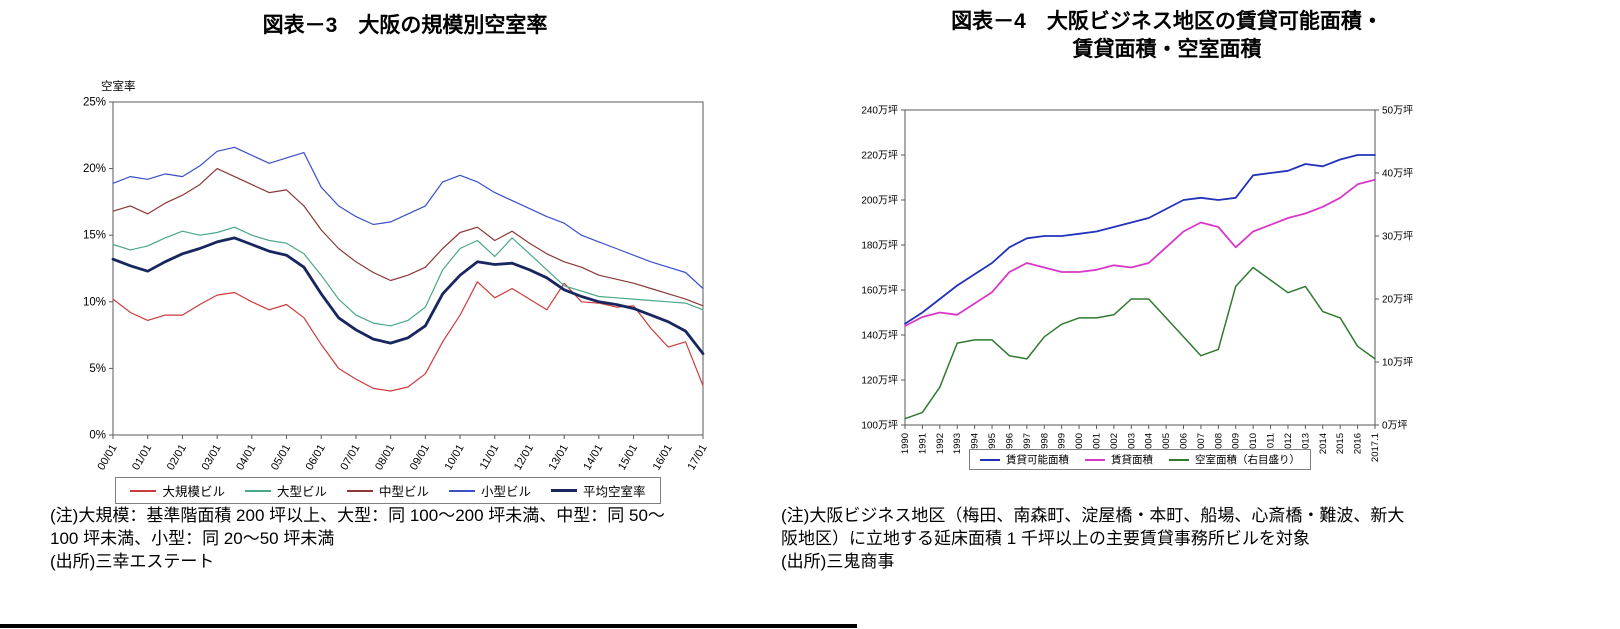 This screenshot has width=1620, height=629. Describe the element at coordinates (490, 457) in the screenshot. I see `svg-text: 11/01` at that location.